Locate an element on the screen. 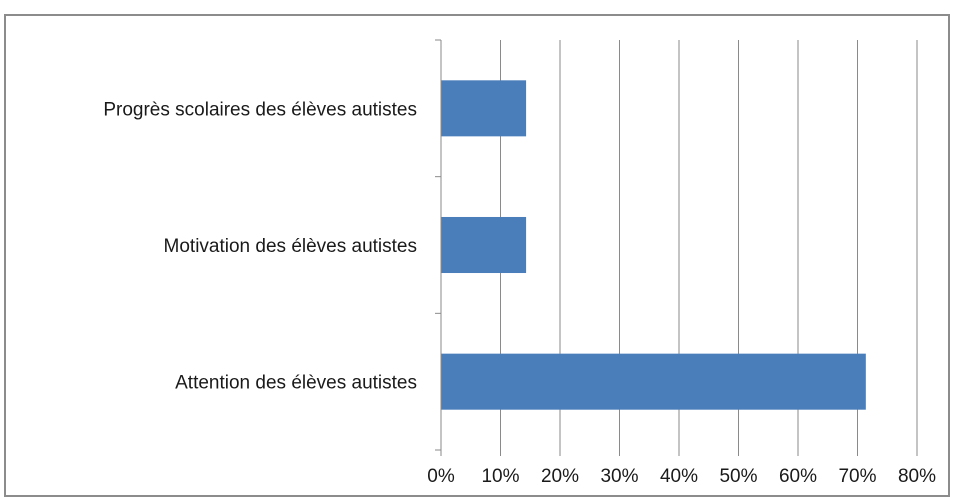  x-tick-label: 10% is located at coordinates (500, 476).